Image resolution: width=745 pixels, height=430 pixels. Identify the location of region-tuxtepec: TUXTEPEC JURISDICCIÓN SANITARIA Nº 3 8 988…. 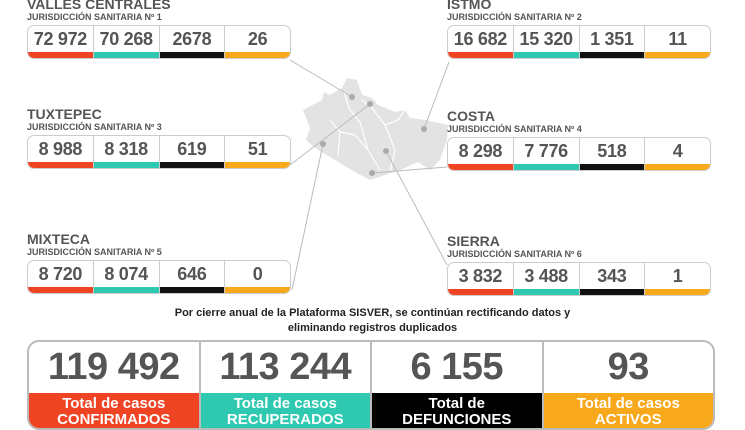
(159, 137).